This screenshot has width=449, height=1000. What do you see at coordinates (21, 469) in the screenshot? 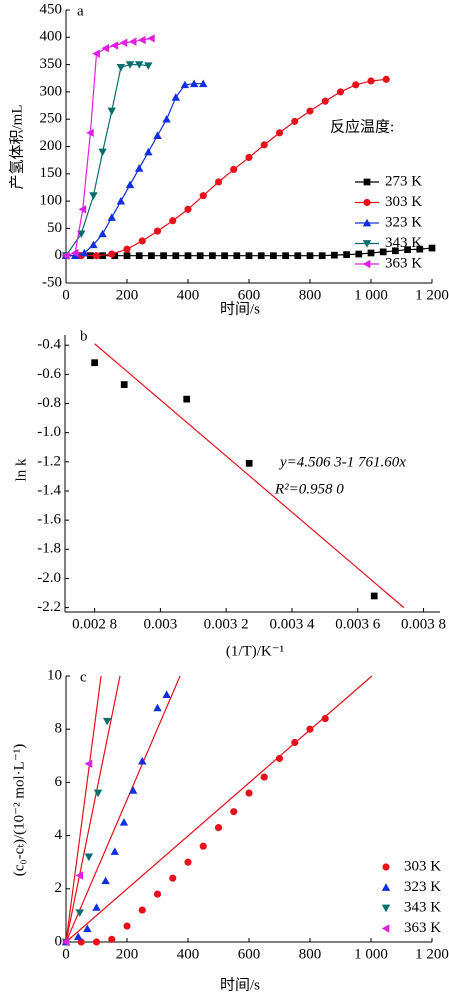
I see `y-axis-label: ln k` at bounding box center [21, 469].